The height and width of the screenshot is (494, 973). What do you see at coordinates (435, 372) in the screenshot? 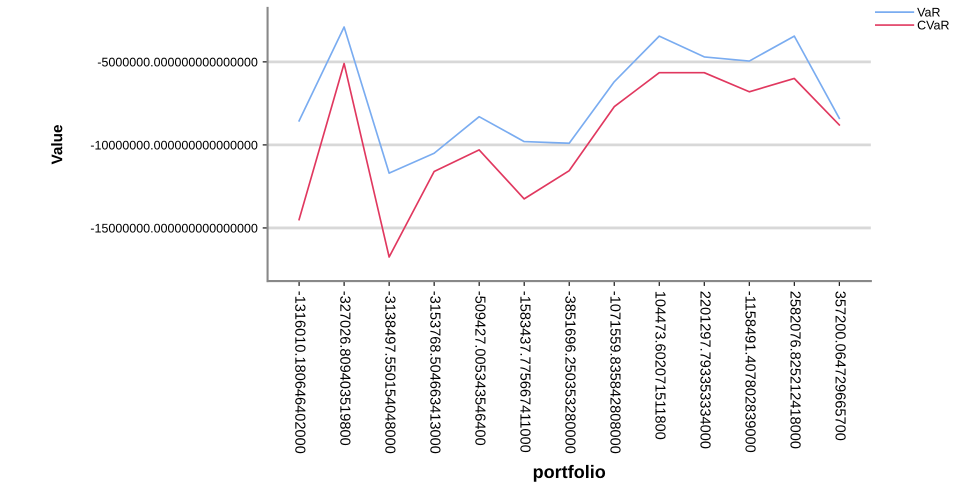
I see `x-tick-label: -3153768.504663413000` at bounding box center [435, 372].